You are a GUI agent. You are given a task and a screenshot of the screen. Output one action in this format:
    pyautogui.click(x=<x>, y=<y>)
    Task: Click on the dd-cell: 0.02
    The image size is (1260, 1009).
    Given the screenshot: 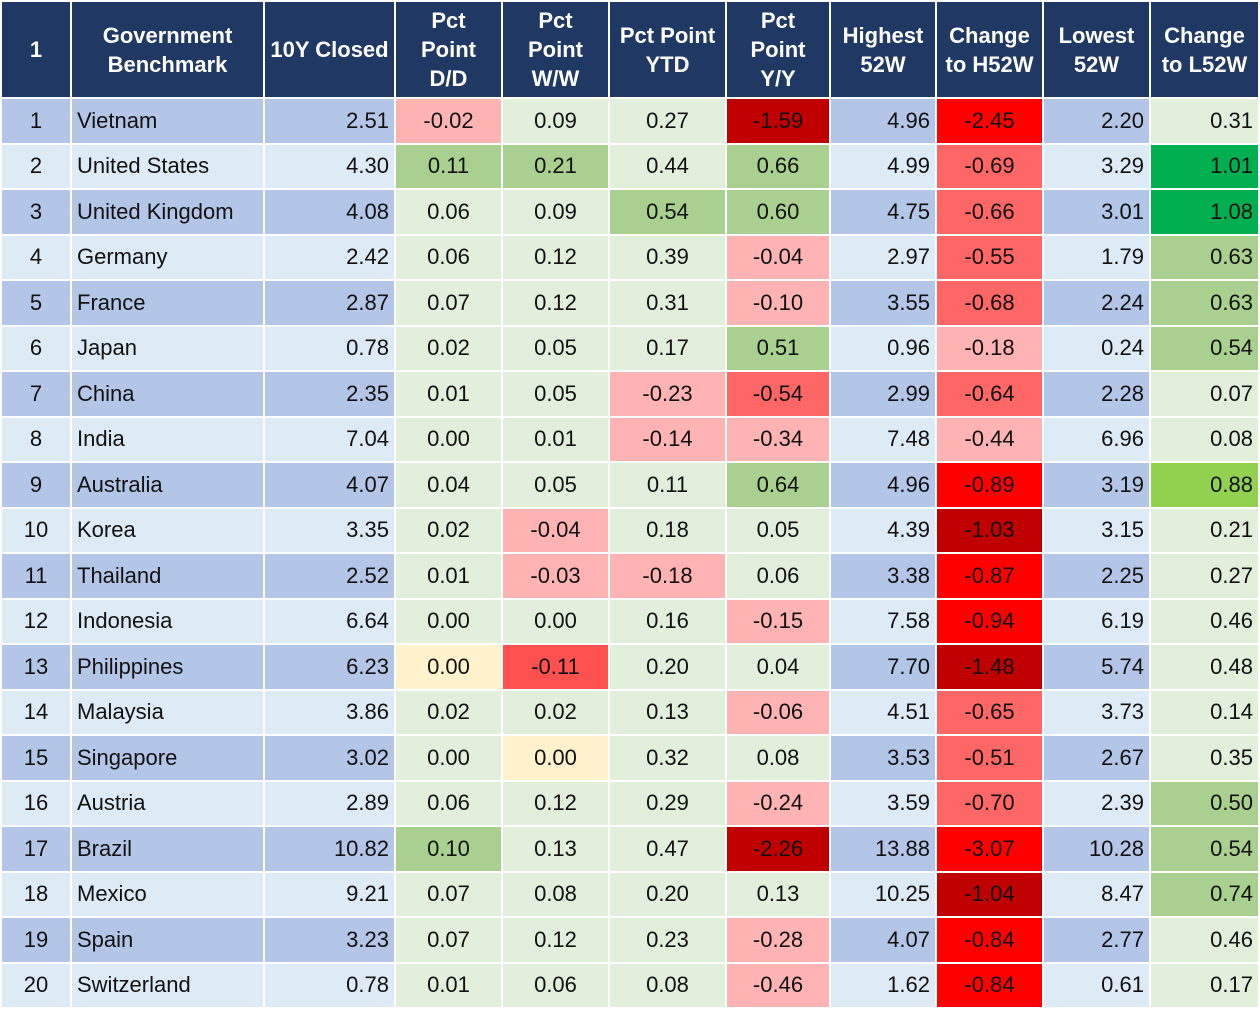 What is the action you would take?
    pyautogui.click(x=448, y=712)
    